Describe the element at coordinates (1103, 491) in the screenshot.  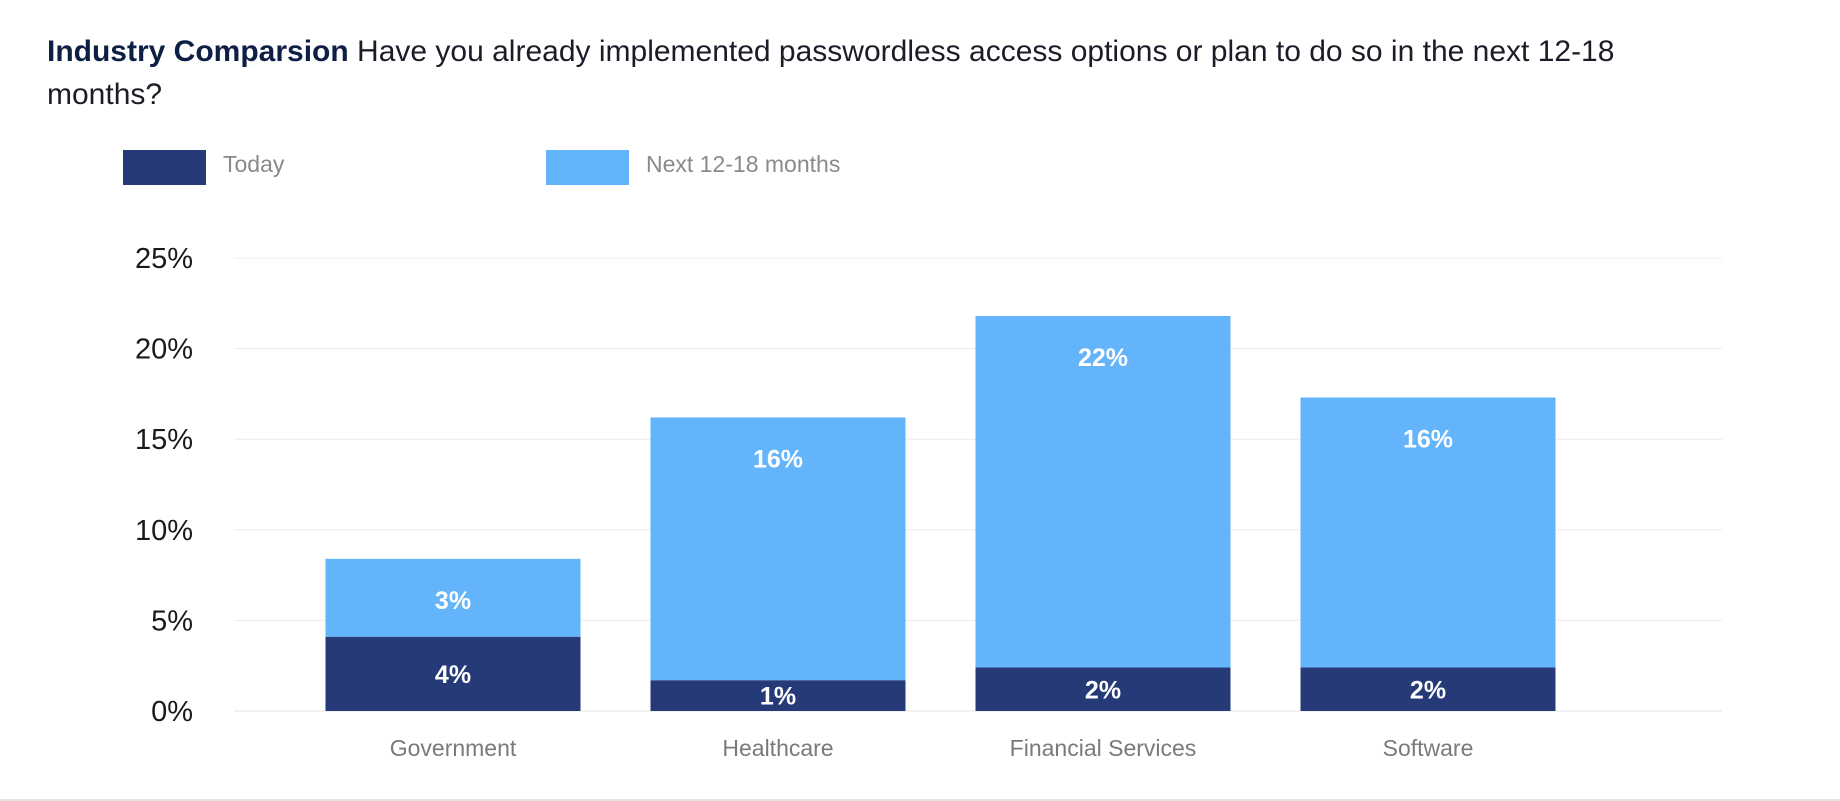
I see `bar-financial-services-next` at that location.